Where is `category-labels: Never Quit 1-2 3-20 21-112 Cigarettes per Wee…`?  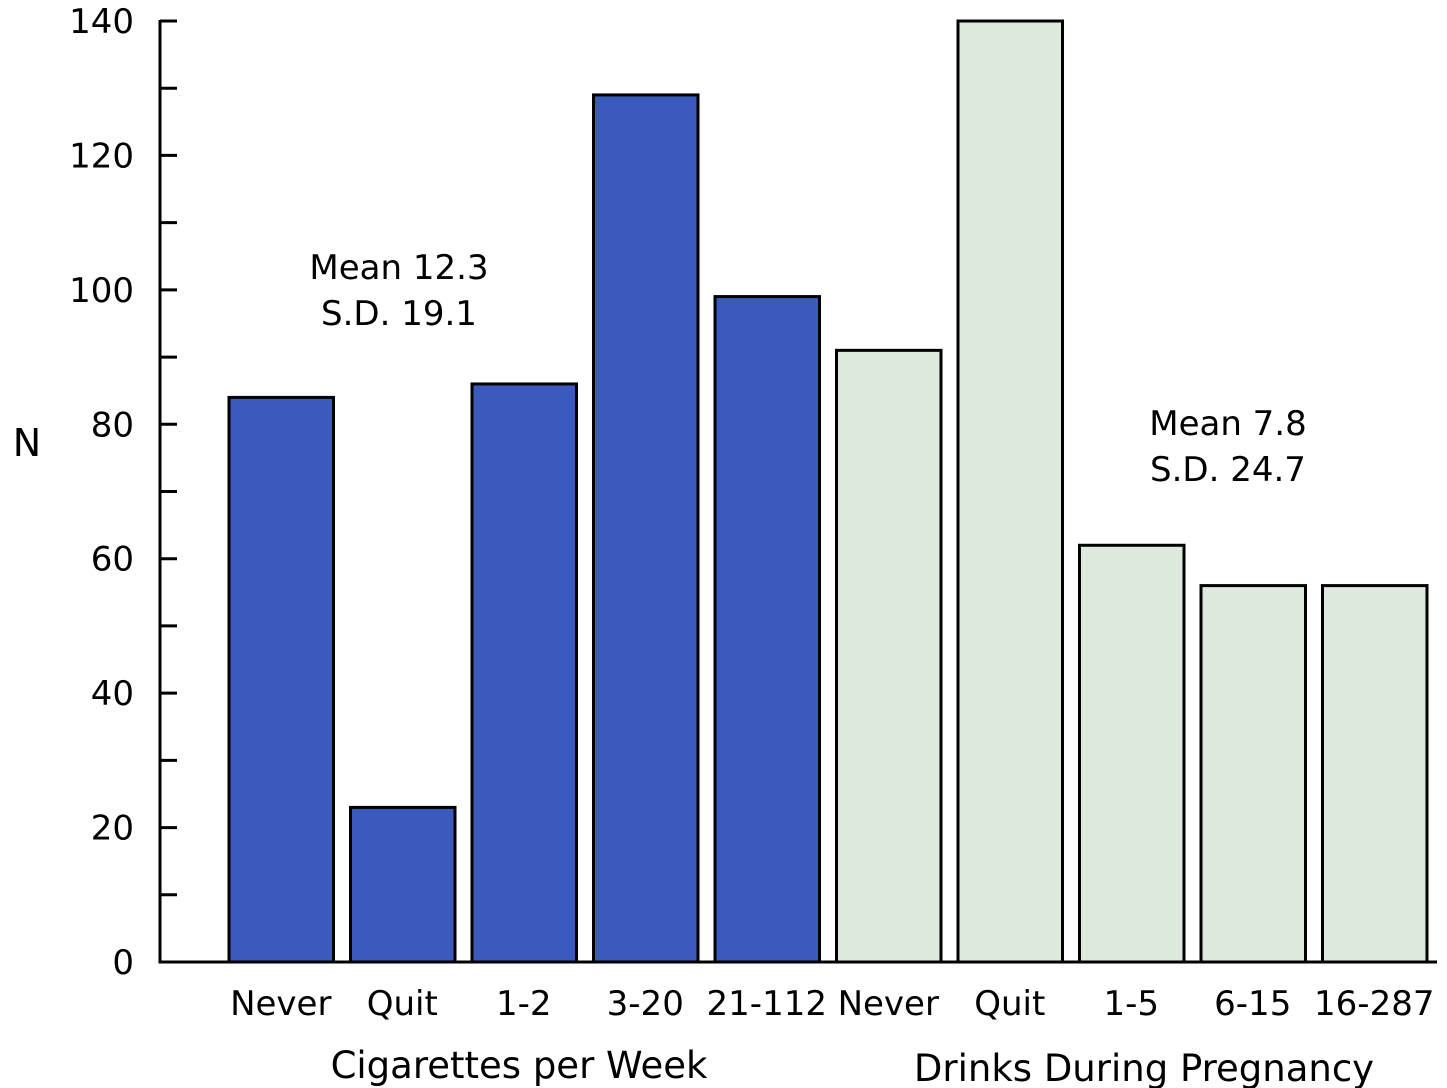
category-labels: Never Quit 1-2 3-20 21-112 Cigarettes per Wee… is located at coordinates (832, 1036).